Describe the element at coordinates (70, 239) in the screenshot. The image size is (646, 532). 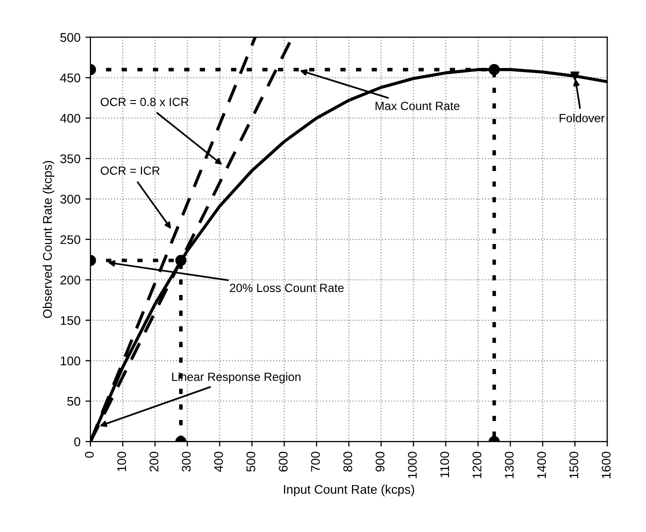
I see `y-tick-label: 250` at that location.